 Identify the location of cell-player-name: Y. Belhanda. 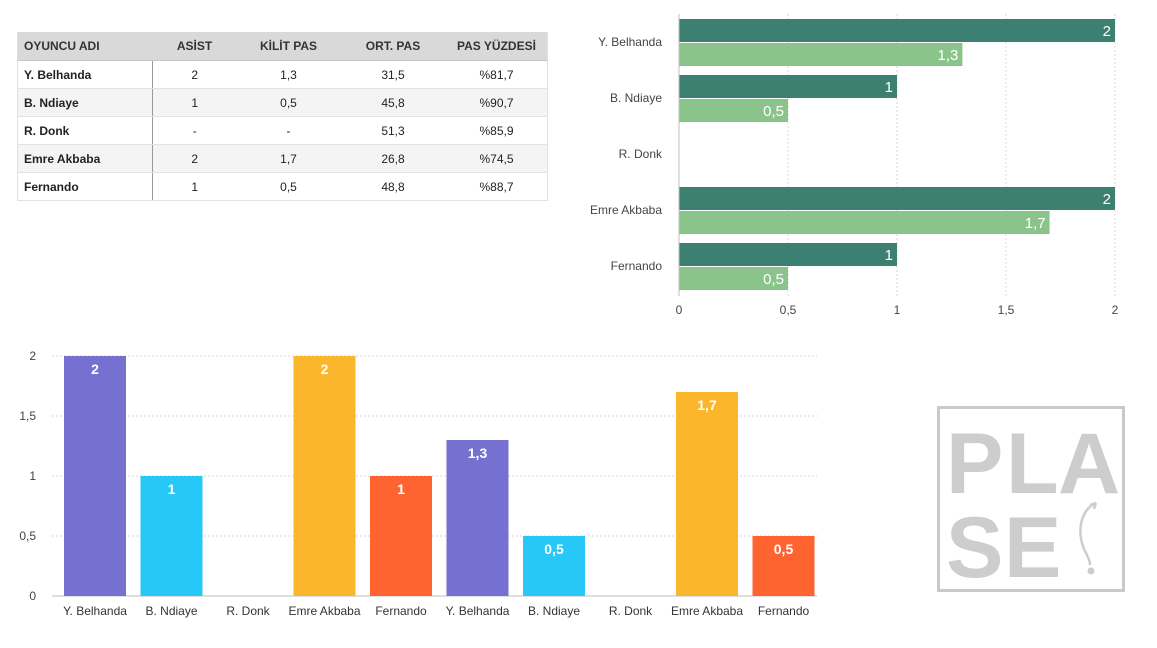
(85, 74).